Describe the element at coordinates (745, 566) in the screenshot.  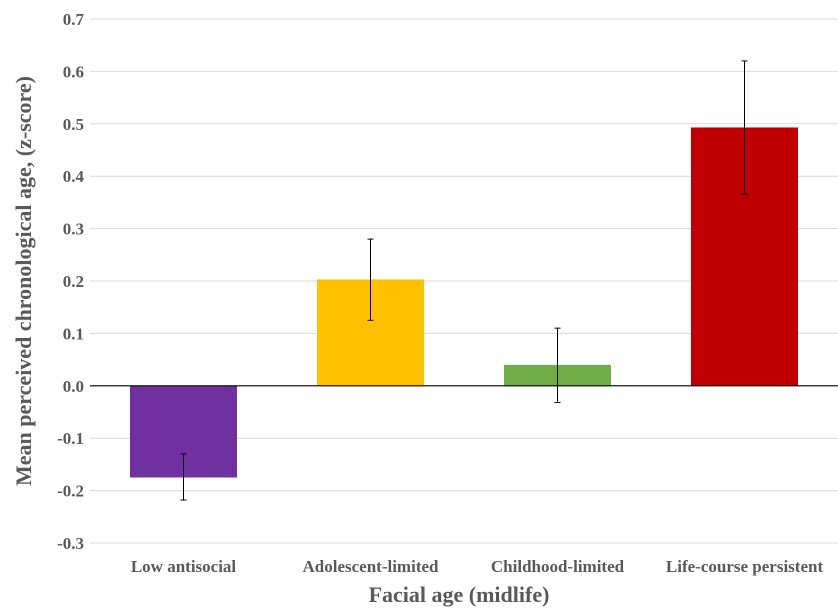
I see `x-category-label: Life-course persistent` at that location.